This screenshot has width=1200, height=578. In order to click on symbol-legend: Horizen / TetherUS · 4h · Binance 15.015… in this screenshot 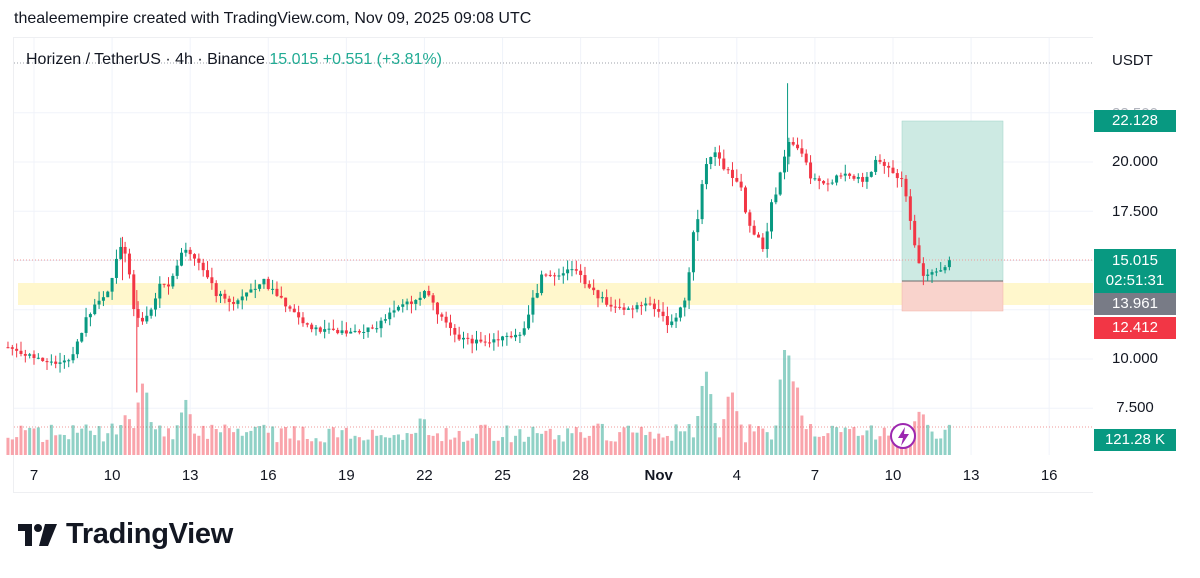, I will do `click(234, 60)`.